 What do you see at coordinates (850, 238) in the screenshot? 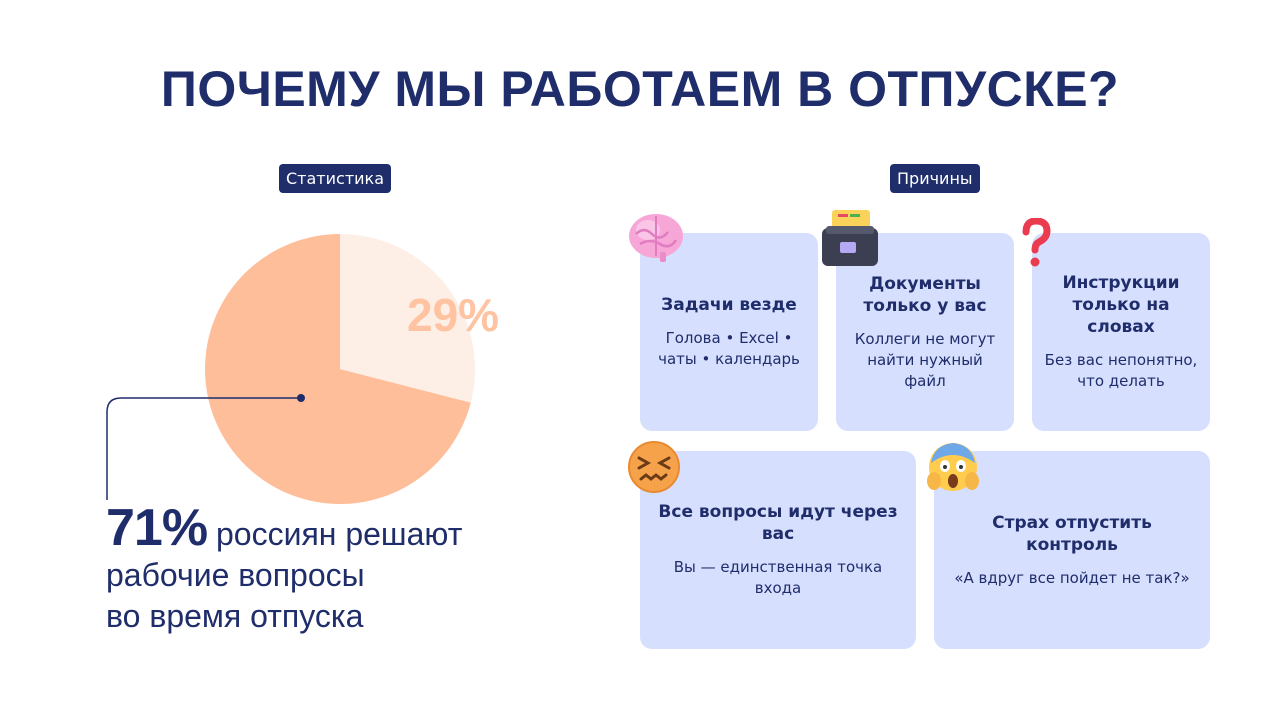
I see `file-box-icon` at bounding box center [850, 238].